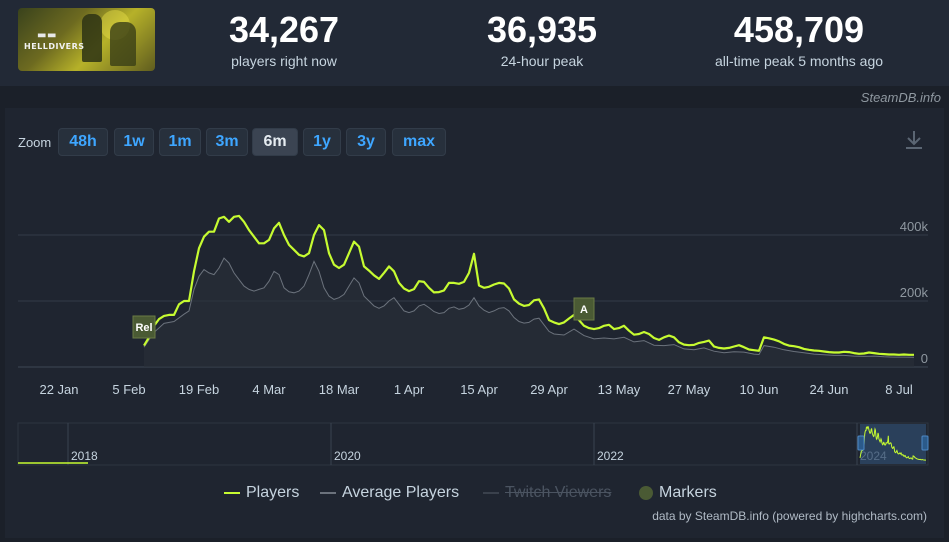 The image size is (949, 542). Describe the element at coordinates (284, 29) in the screenshot. I see `stat-value: 34,267` at that location.